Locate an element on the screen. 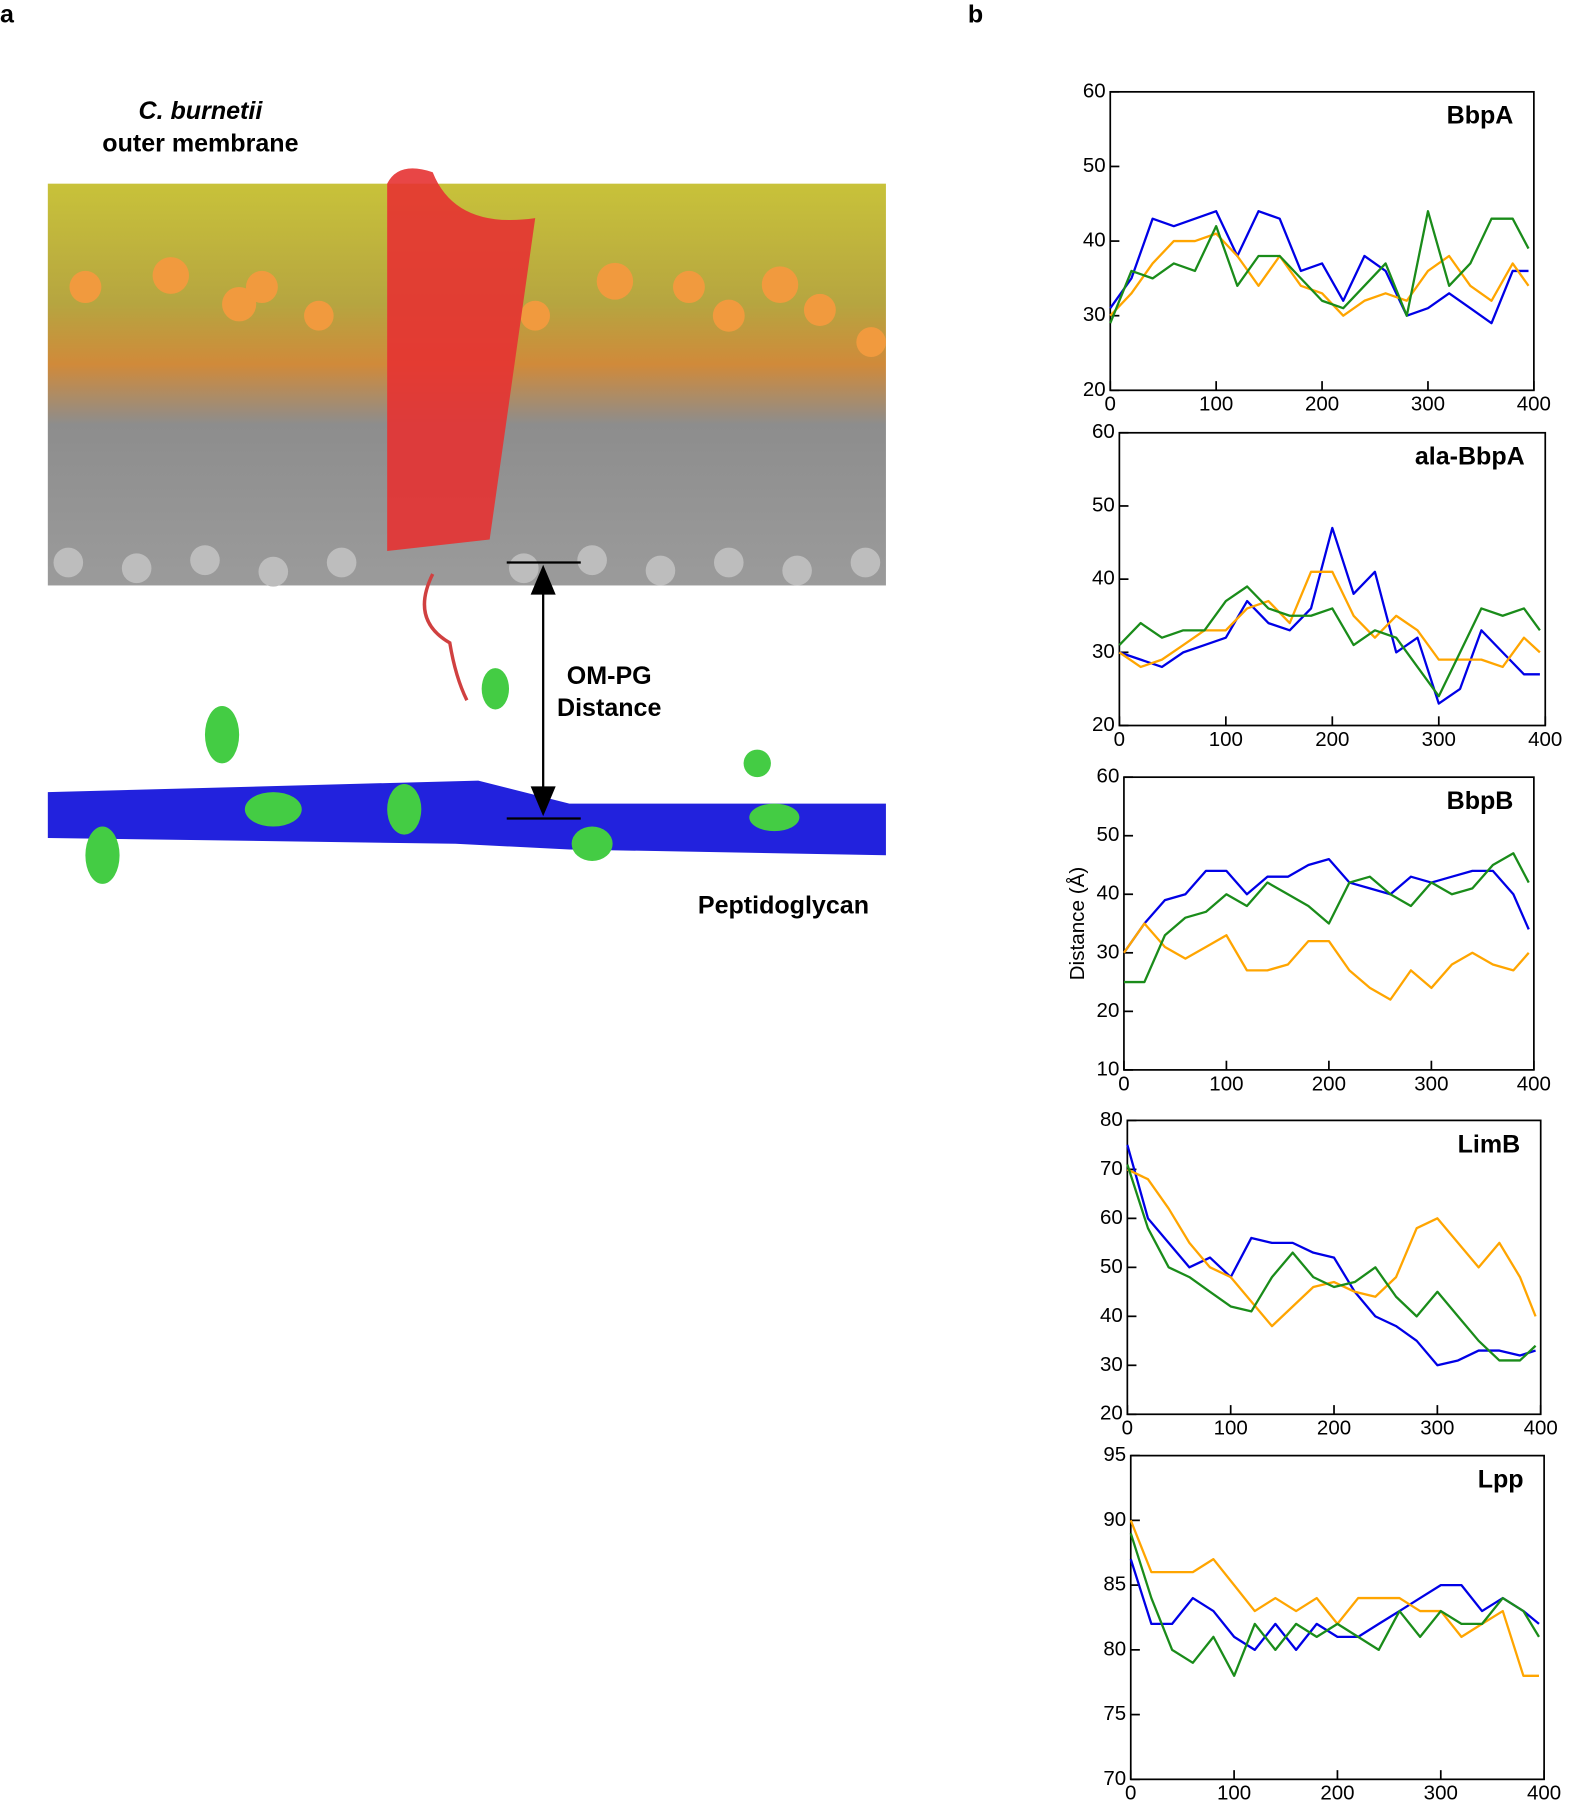 The height and width of the screenshot is (1800, 1576). layer-label: Peptidoglycan is located at coordinates (783, 905).